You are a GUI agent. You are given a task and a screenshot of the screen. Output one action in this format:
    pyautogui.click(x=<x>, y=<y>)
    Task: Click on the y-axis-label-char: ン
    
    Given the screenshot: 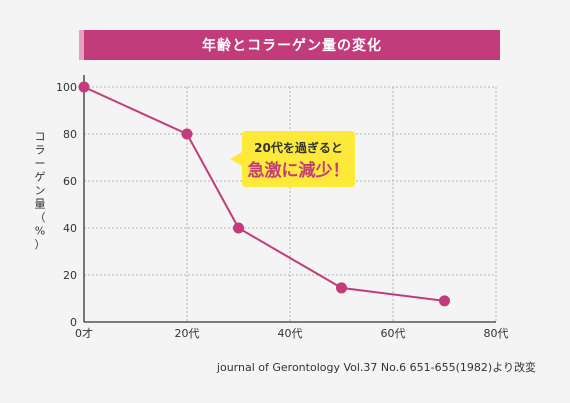 What is the action you would take?
    pyautogui.click(x=40, y=190)
    